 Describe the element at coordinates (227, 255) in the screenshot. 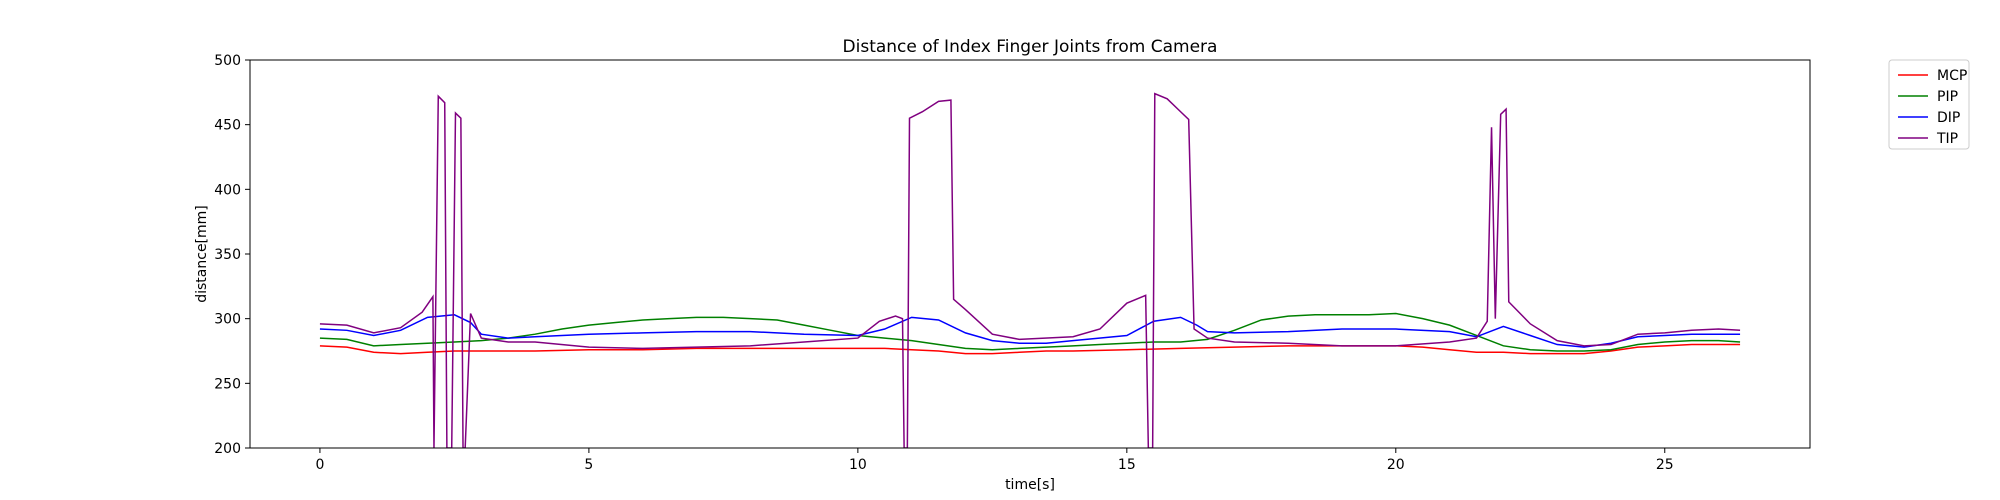

I see `y-tick-label: 350` at that location.